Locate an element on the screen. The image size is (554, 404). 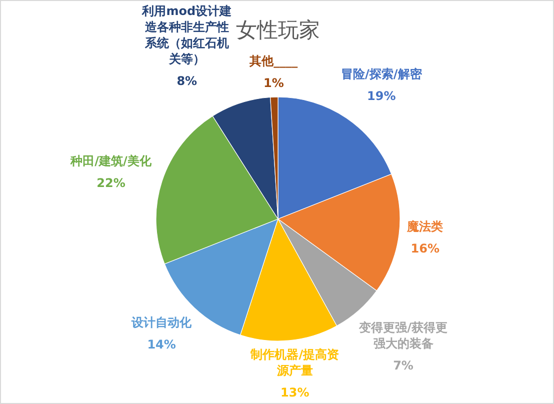
text: 女性玩家 is located at coordinates (278, 30).